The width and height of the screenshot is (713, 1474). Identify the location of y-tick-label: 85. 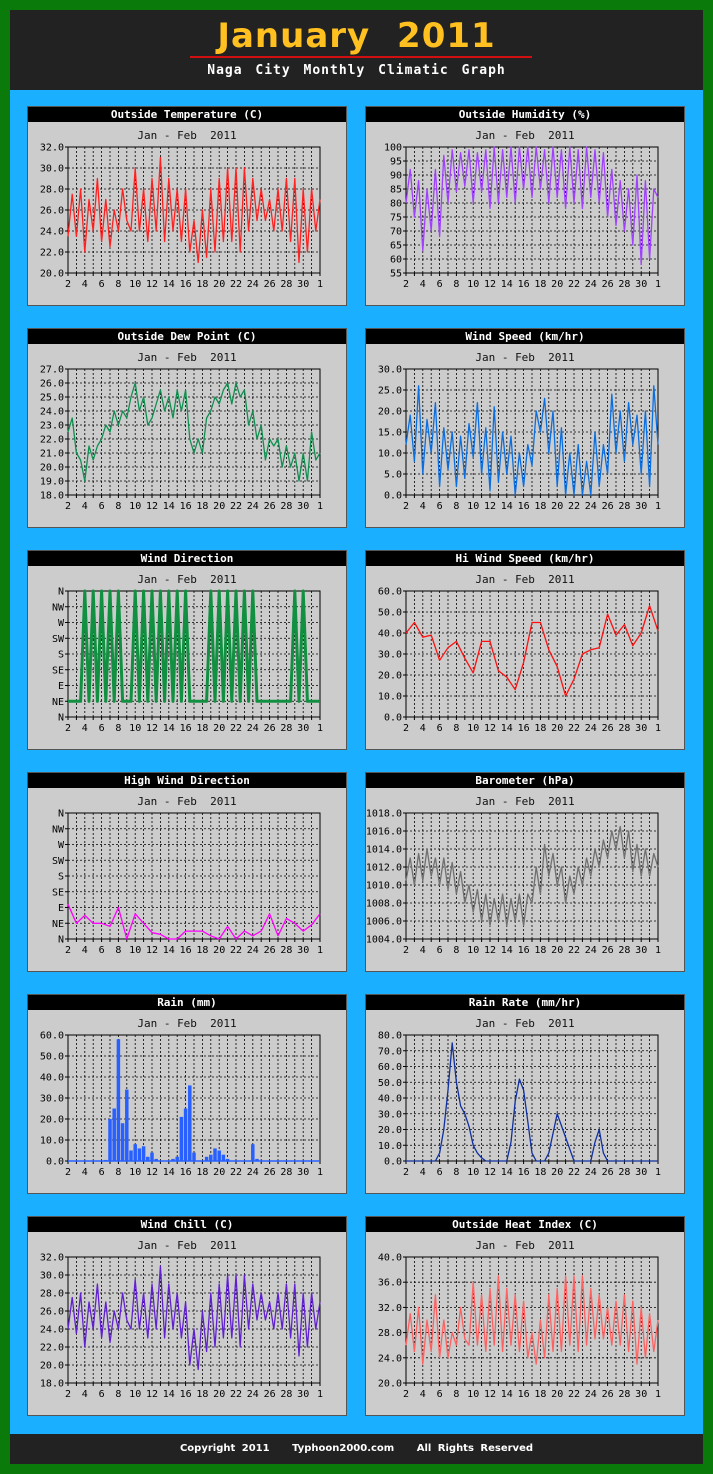
(396, 190).